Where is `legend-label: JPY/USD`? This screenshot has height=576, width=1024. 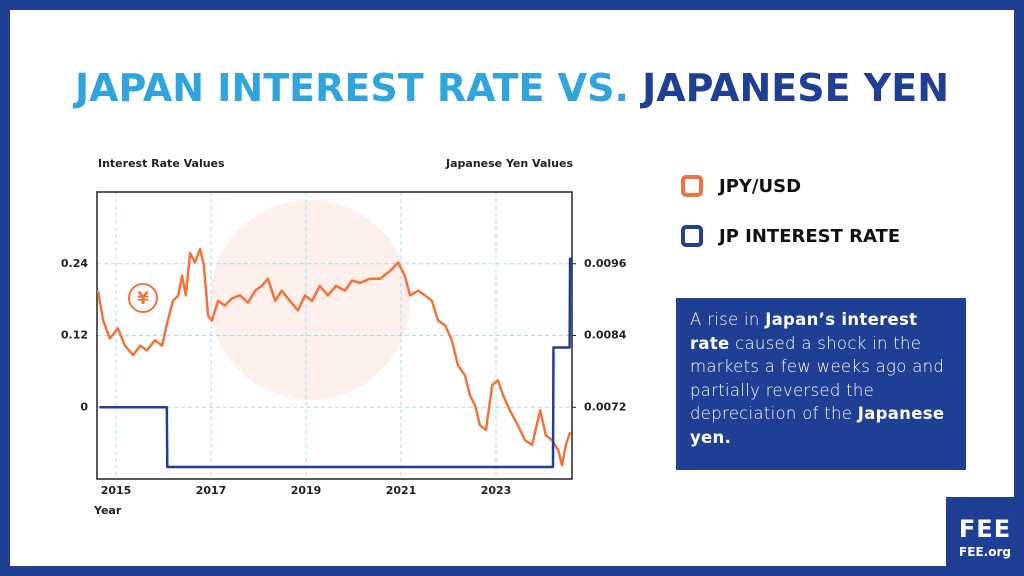 legend-label: JPY/USD is located at coordinates (759, 186).